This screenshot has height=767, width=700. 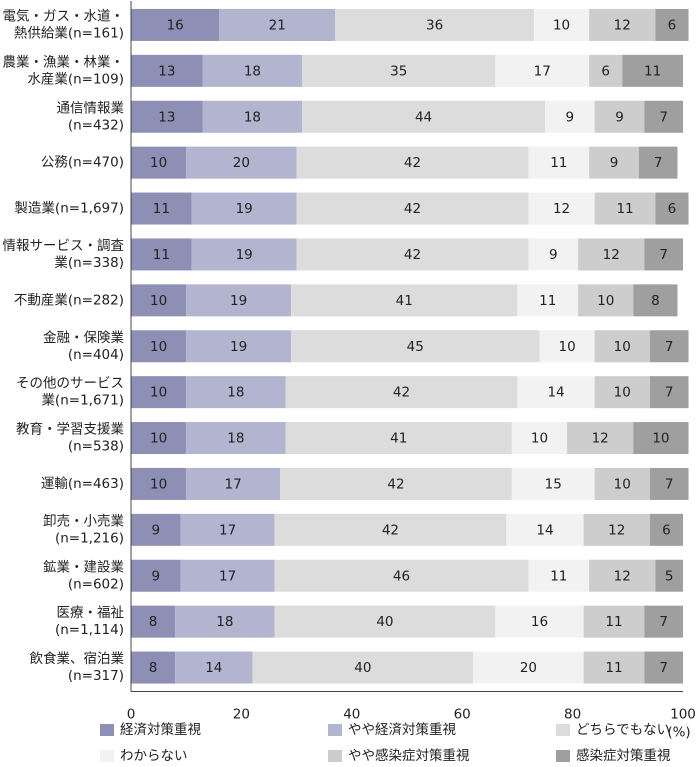 I want to click on data-label: 35, so click(x=398, y=71).